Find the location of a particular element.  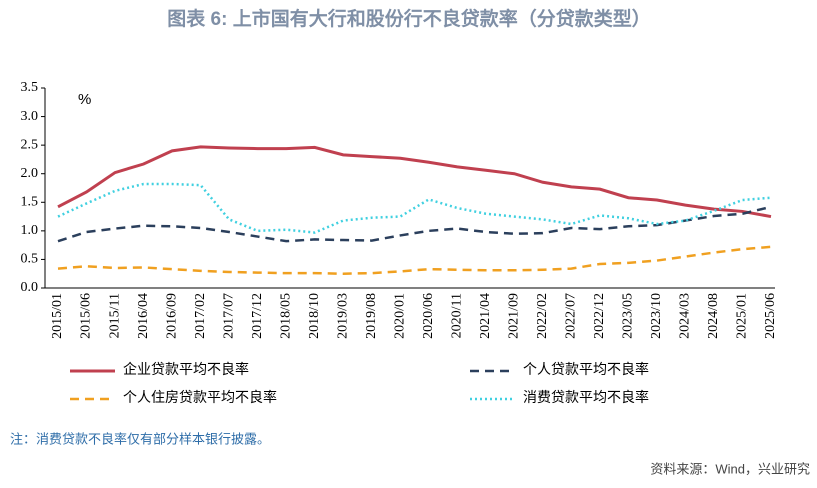

x-tick-label: 2016/04 is located at coordinates (143, 316).